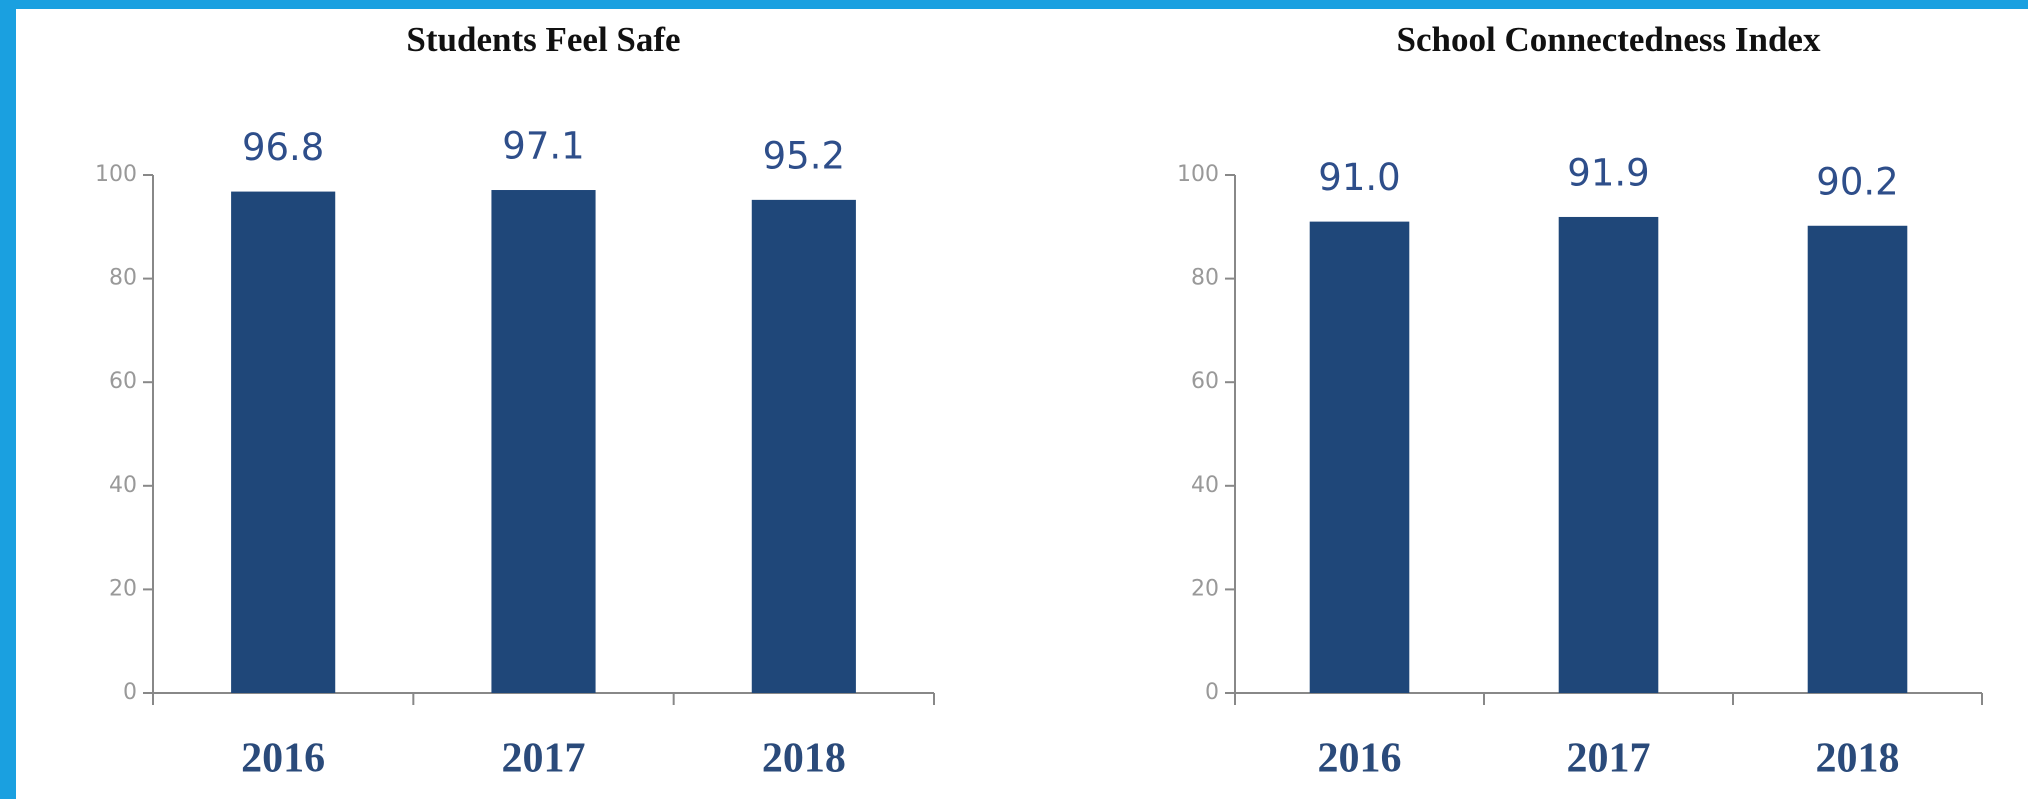  Describe the element at coordinates (1359, 177) in the screenshot. I see `value-label: 91.0` at that location.